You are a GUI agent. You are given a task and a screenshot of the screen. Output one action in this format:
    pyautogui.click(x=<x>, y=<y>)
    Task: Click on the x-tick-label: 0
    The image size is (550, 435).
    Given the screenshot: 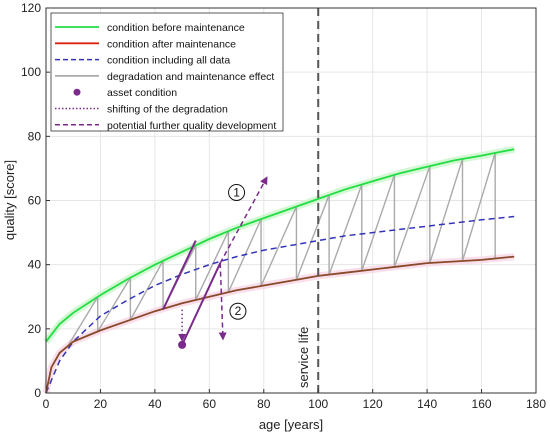 What is the action you would take?
    pyautogui.click(x=46, y=404)
    